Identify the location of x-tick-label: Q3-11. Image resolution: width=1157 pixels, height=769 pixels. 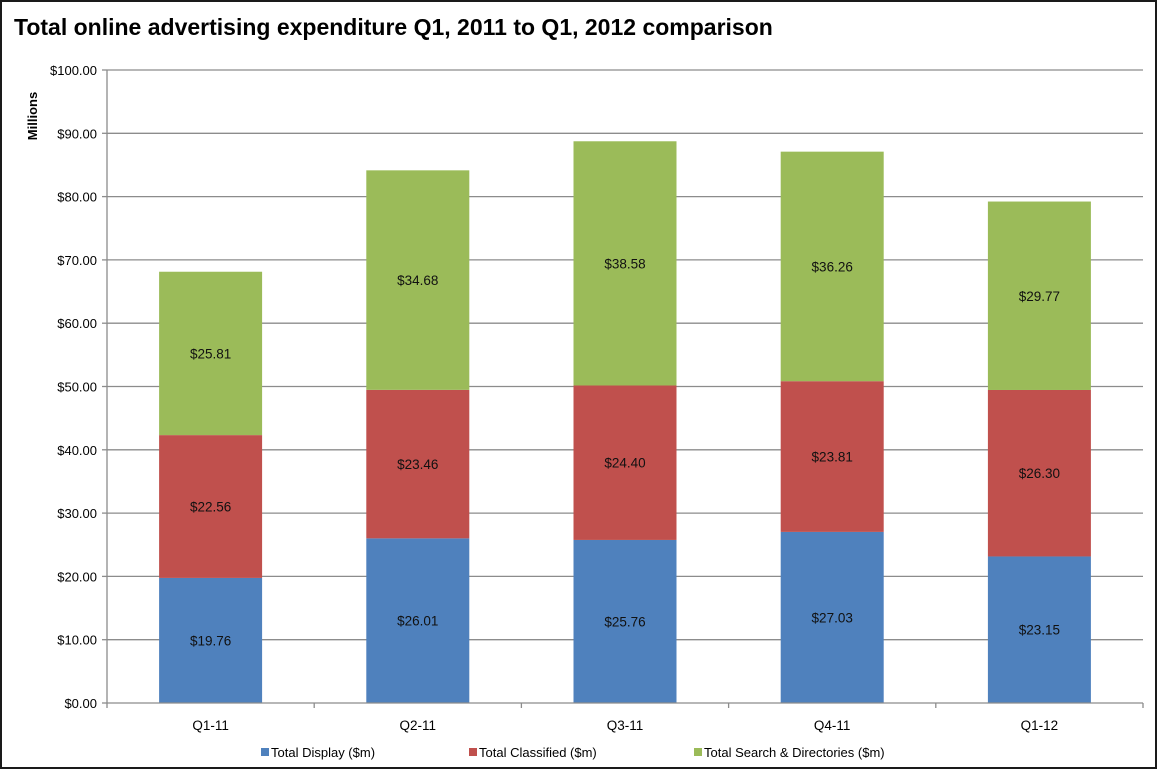
(625, 725).